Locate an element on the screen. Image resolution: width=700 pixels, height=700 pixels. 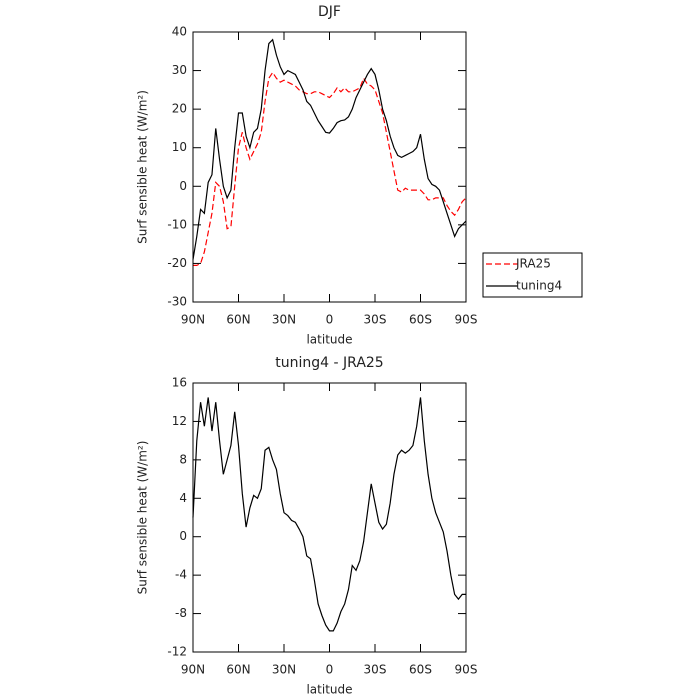
y-tick-label: -8 is located at coordinates (181, 613).